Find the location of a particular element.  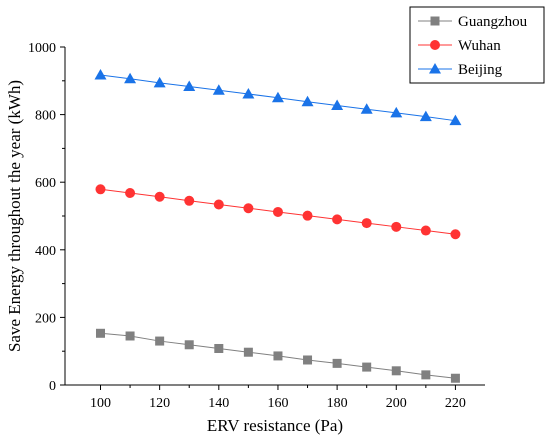

legend: Guangzhou Wuhan Beijing is located at coordinates (477, 45).